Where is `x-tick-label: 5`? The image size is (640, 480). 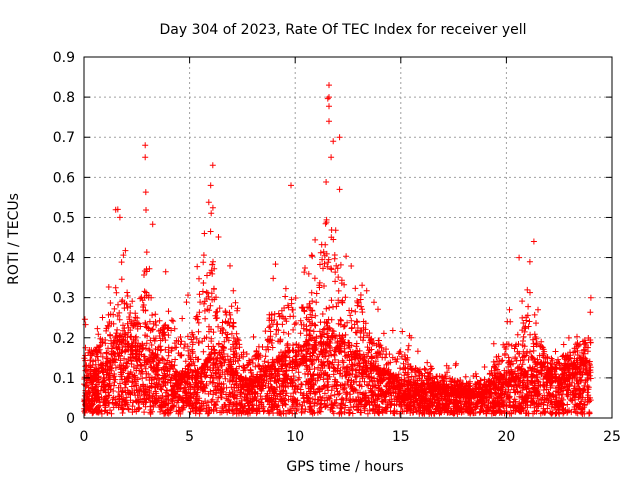 x-tick-label: 5 is located at coordinates (189, 437).